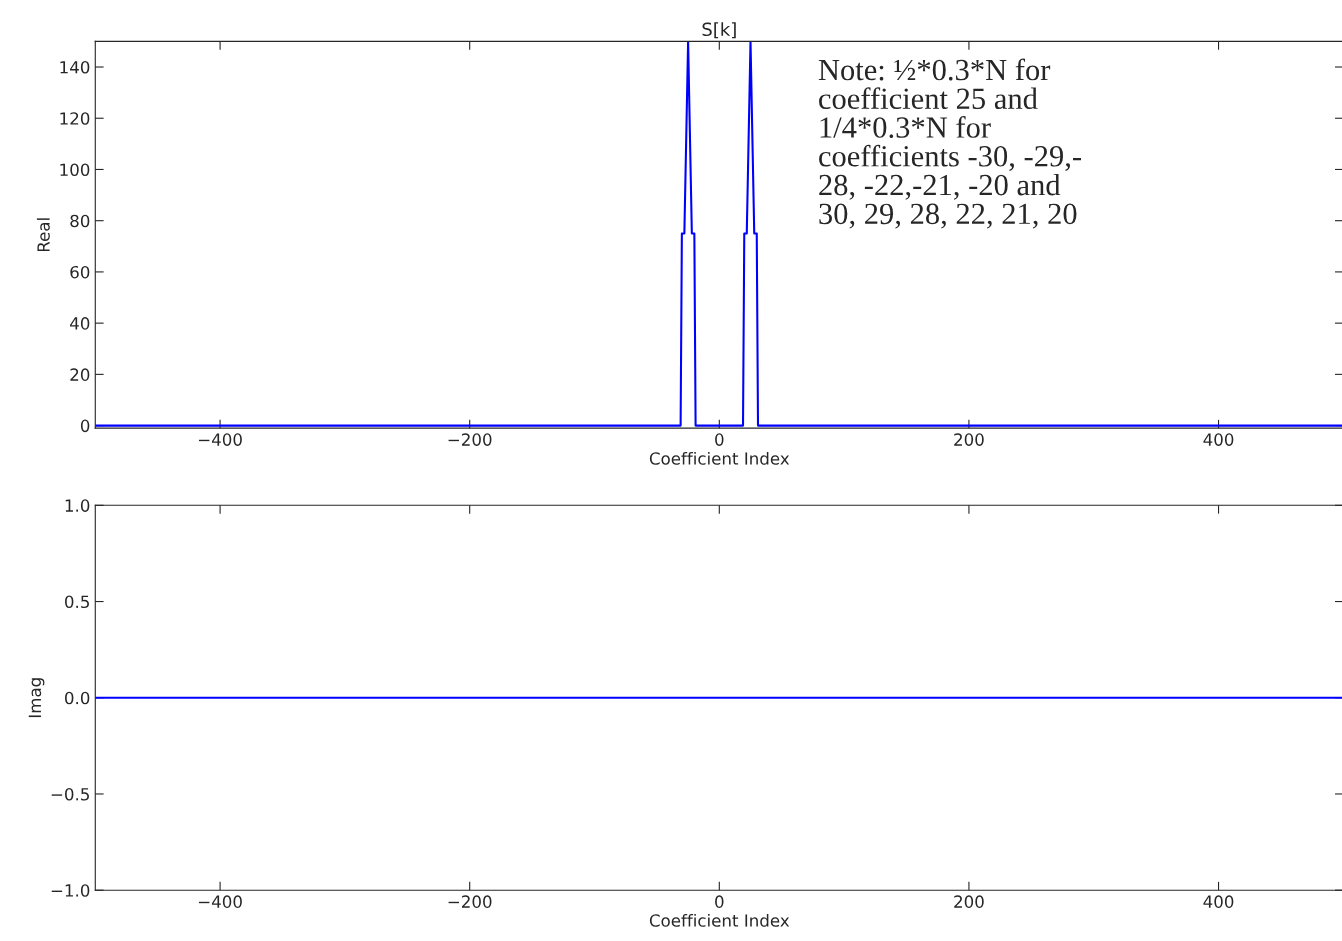 This screenshot has width=1342, height=941. I want to click on y-tick-label: 140, so click(75, 67).